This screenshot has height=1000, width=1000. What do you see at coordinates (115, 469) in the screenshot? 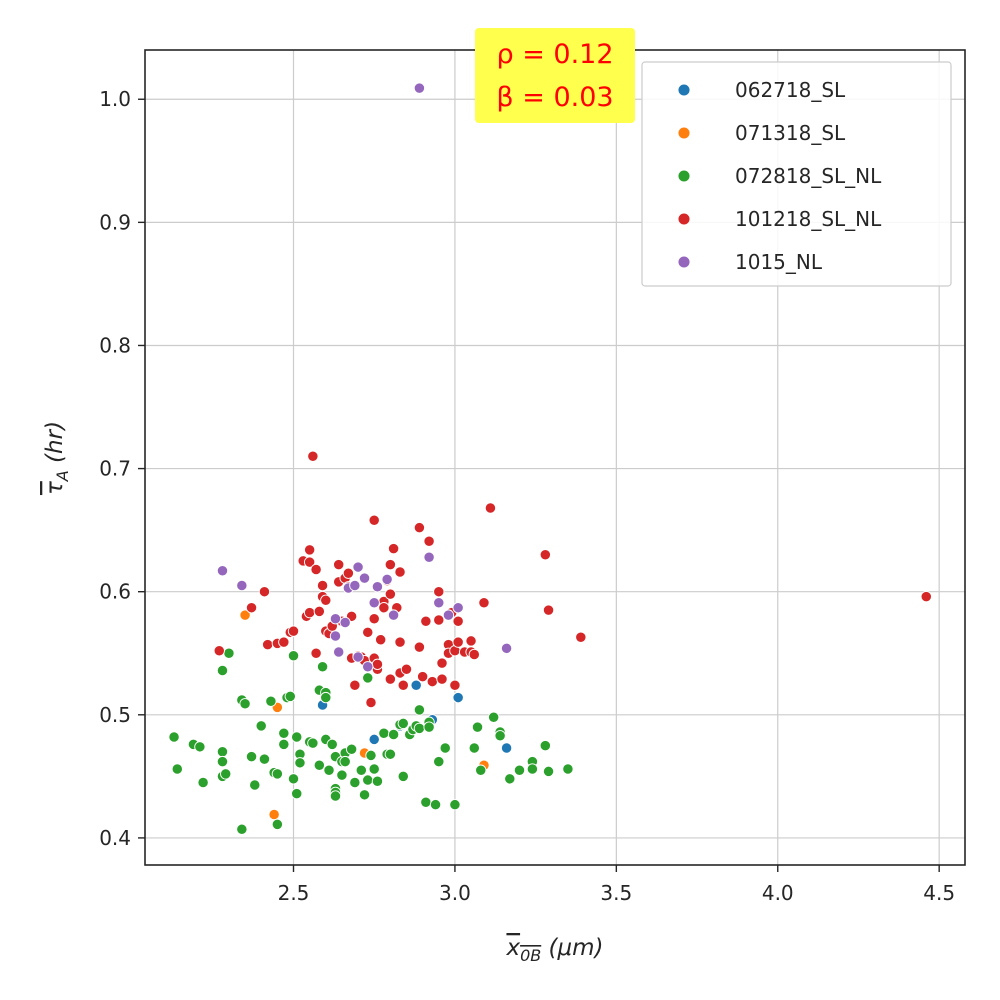
I see `y-tick-label: 0.7` at bounding box center [115, 469].